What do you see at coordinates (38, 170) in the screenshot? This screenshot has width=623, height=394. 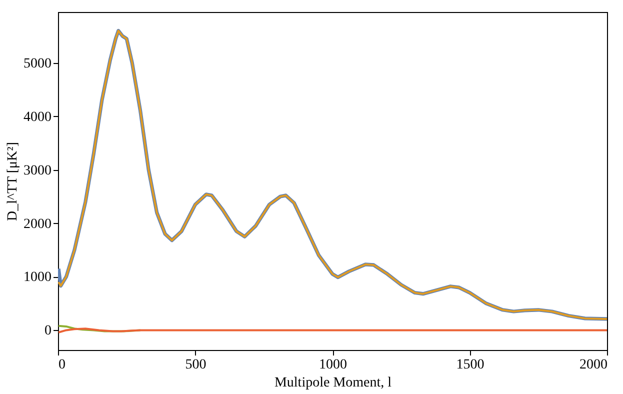 I see `y-tick-label: 3000` at bounding box center [38, 170].